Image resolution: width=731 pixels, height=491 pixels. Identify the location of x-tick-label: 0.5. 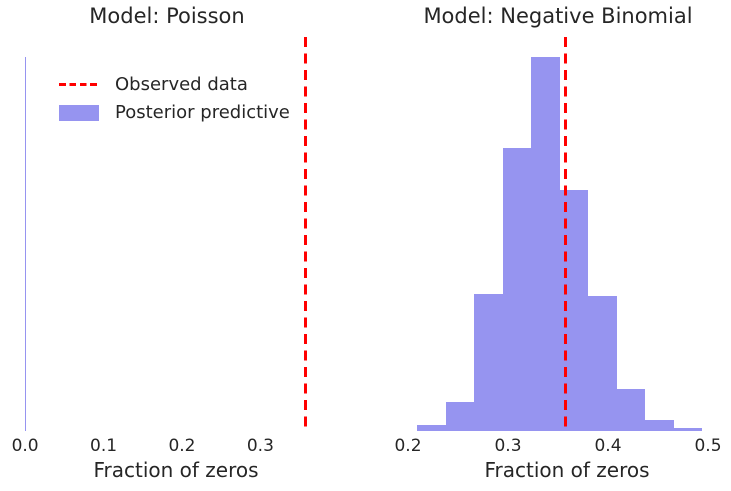
(708, 446).